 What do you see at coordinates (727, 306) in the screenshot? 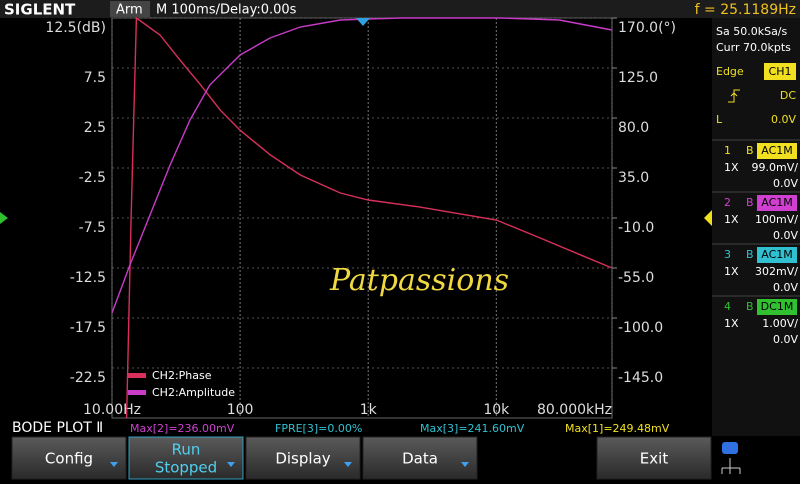
I see `channel-number: 4` at bounding box center [727, 306].